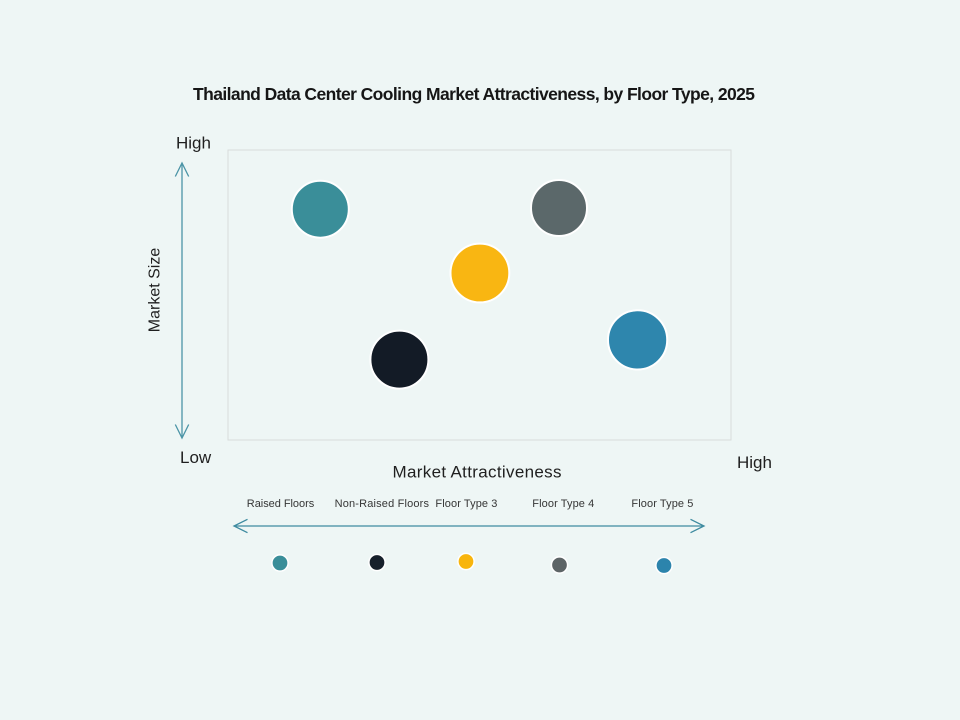 The width and height of the screenshot is (960, 720). Describe the element at coordinates (662, 504) in the screenshot. I see `svg-text: Floor Type 5` at that location.